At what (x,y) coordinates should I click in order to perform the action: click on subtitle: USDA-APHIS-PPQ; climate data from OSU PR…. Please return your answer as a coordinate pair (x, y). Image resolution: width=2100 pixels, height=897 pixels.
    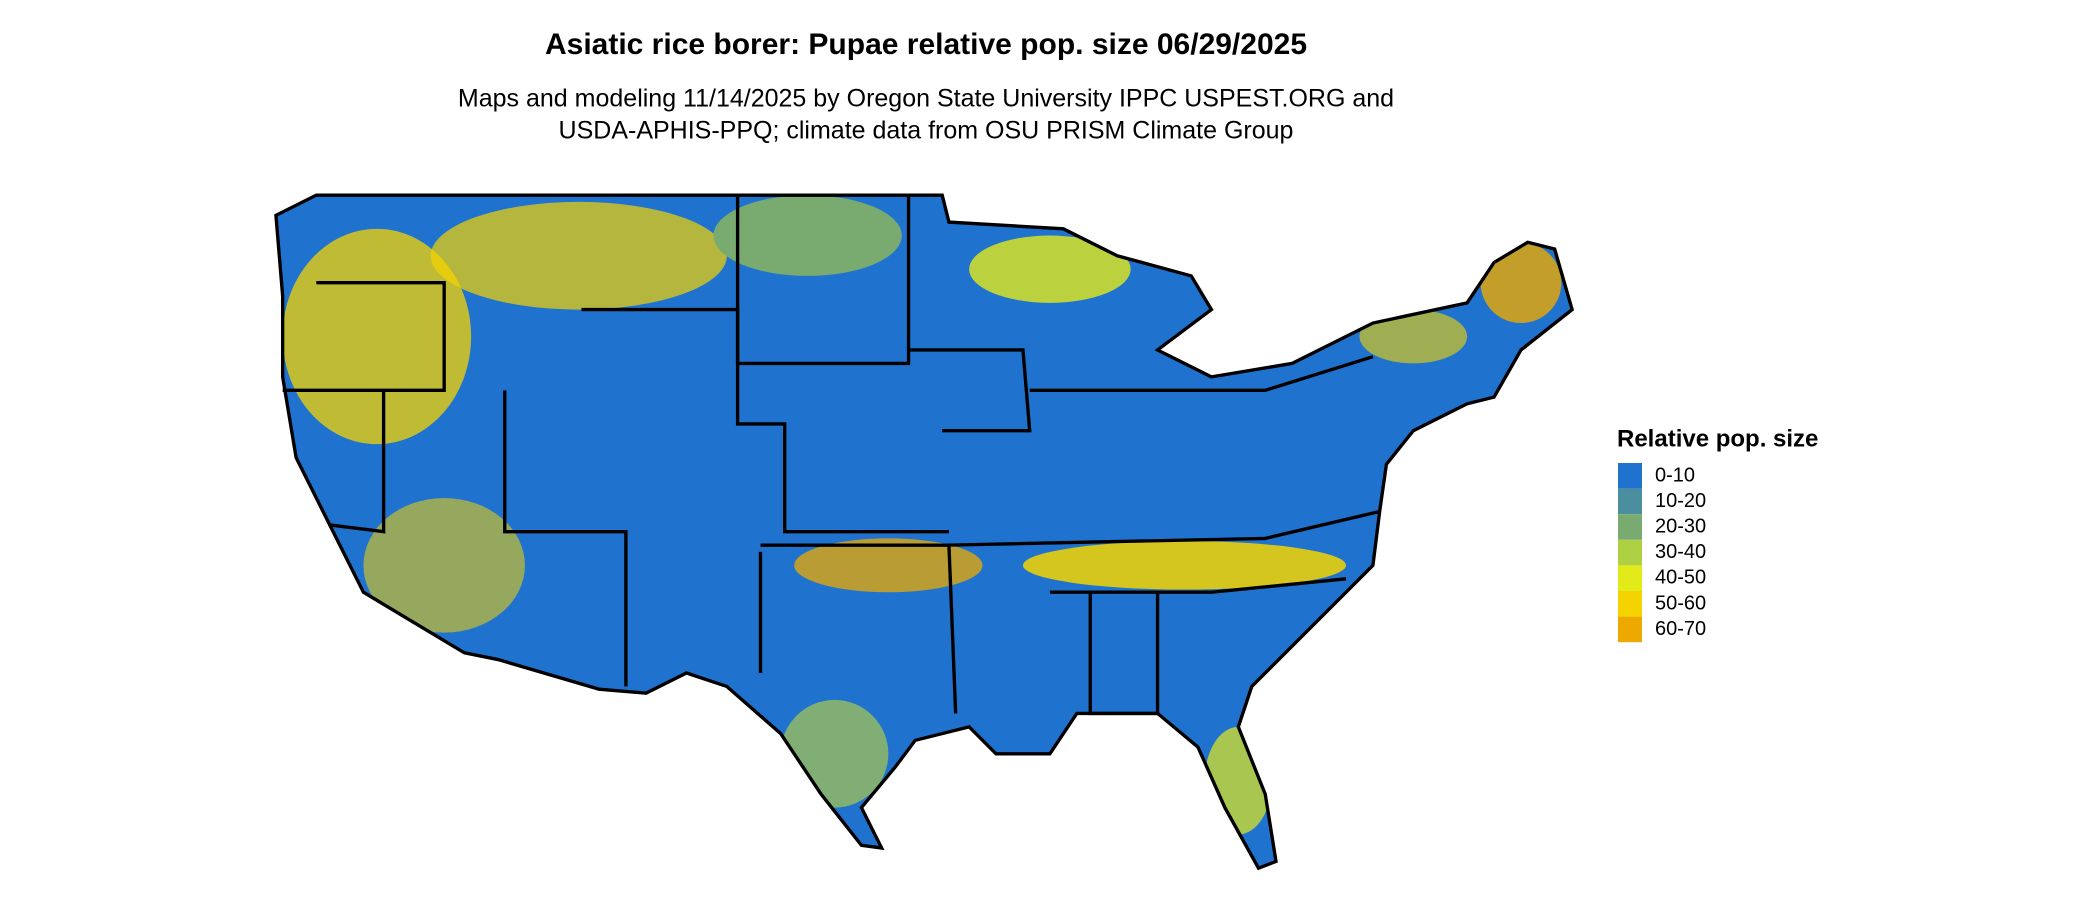
    Looking at the image, I should click on (926, 131).